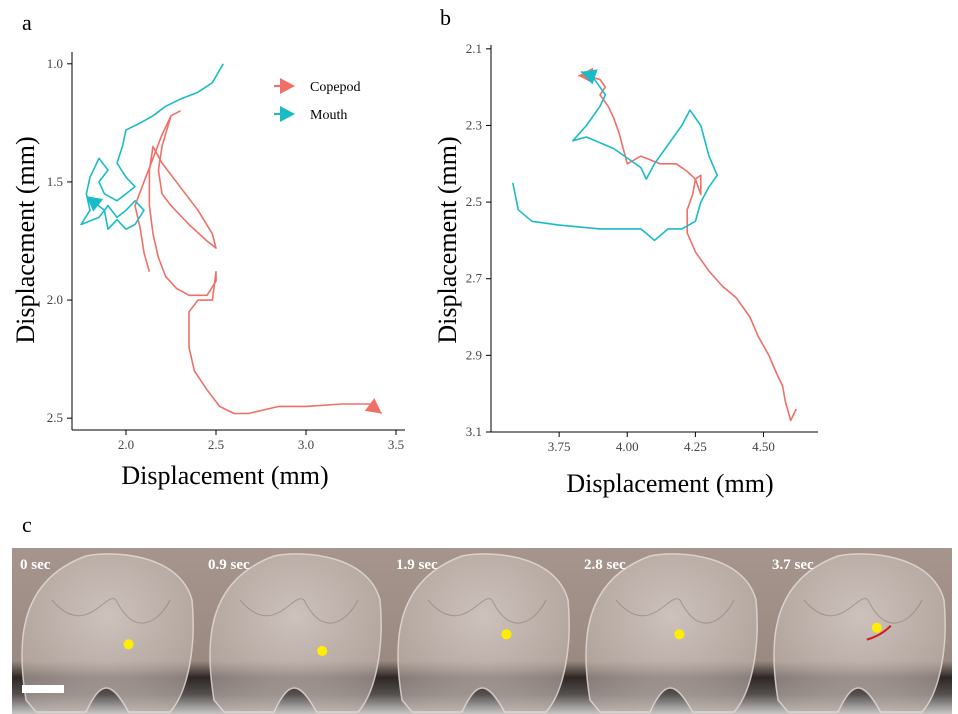 The height and width of the screenshot is (714, 958). Describe the element at coordinates (55, 63) in the screenshot. I see `y-tick-label: 1.0` at that location.